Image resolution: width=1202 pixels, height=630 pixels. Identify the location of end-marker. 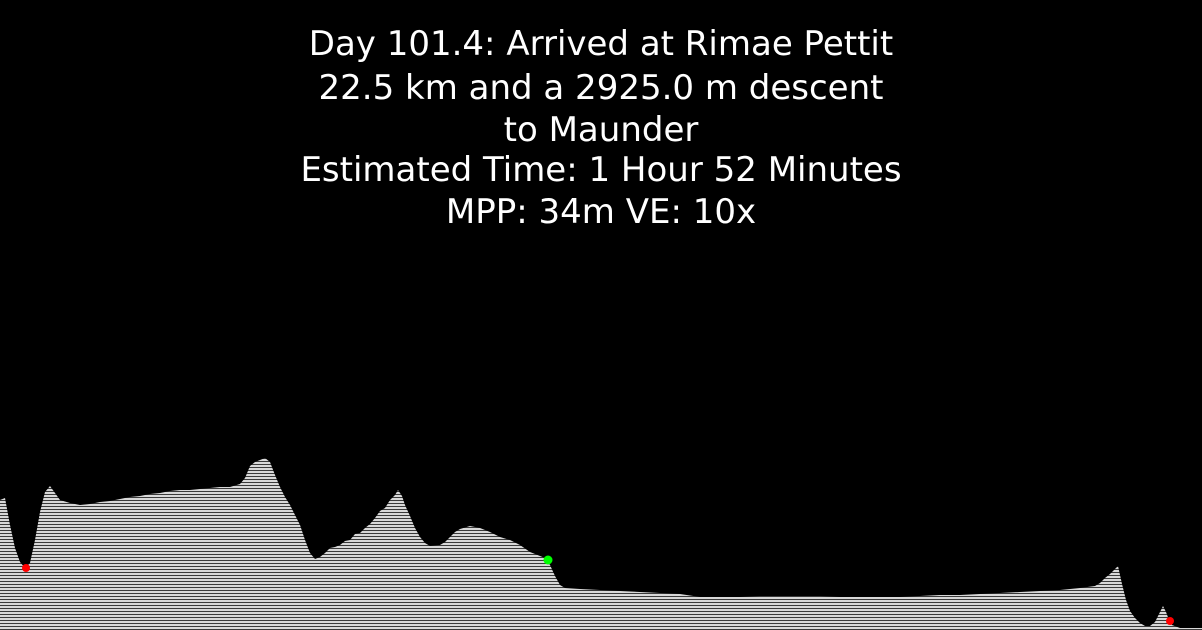
(1170, 621).